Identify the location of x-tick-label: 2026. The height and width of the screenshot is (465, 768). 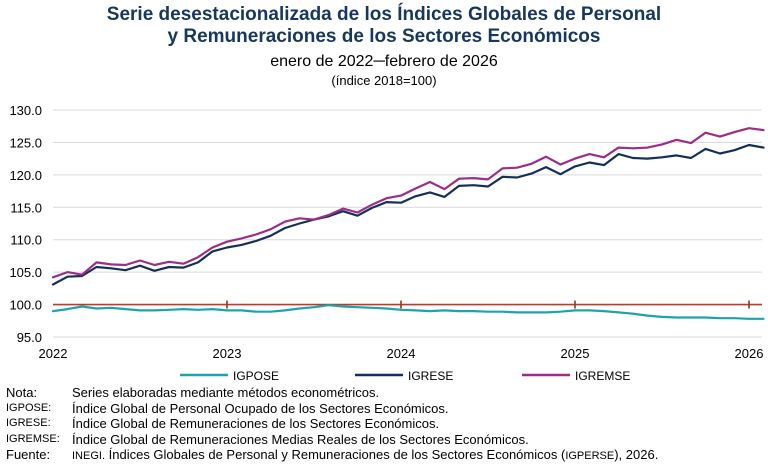
(749, 353).